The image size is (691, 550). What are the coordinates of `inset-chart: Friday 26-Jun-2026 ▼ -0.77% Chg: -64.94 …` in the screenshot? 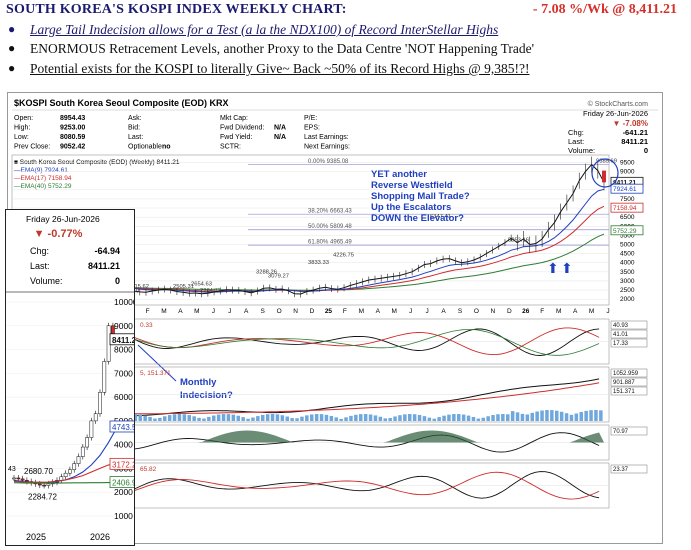 It's located at (73, 377).